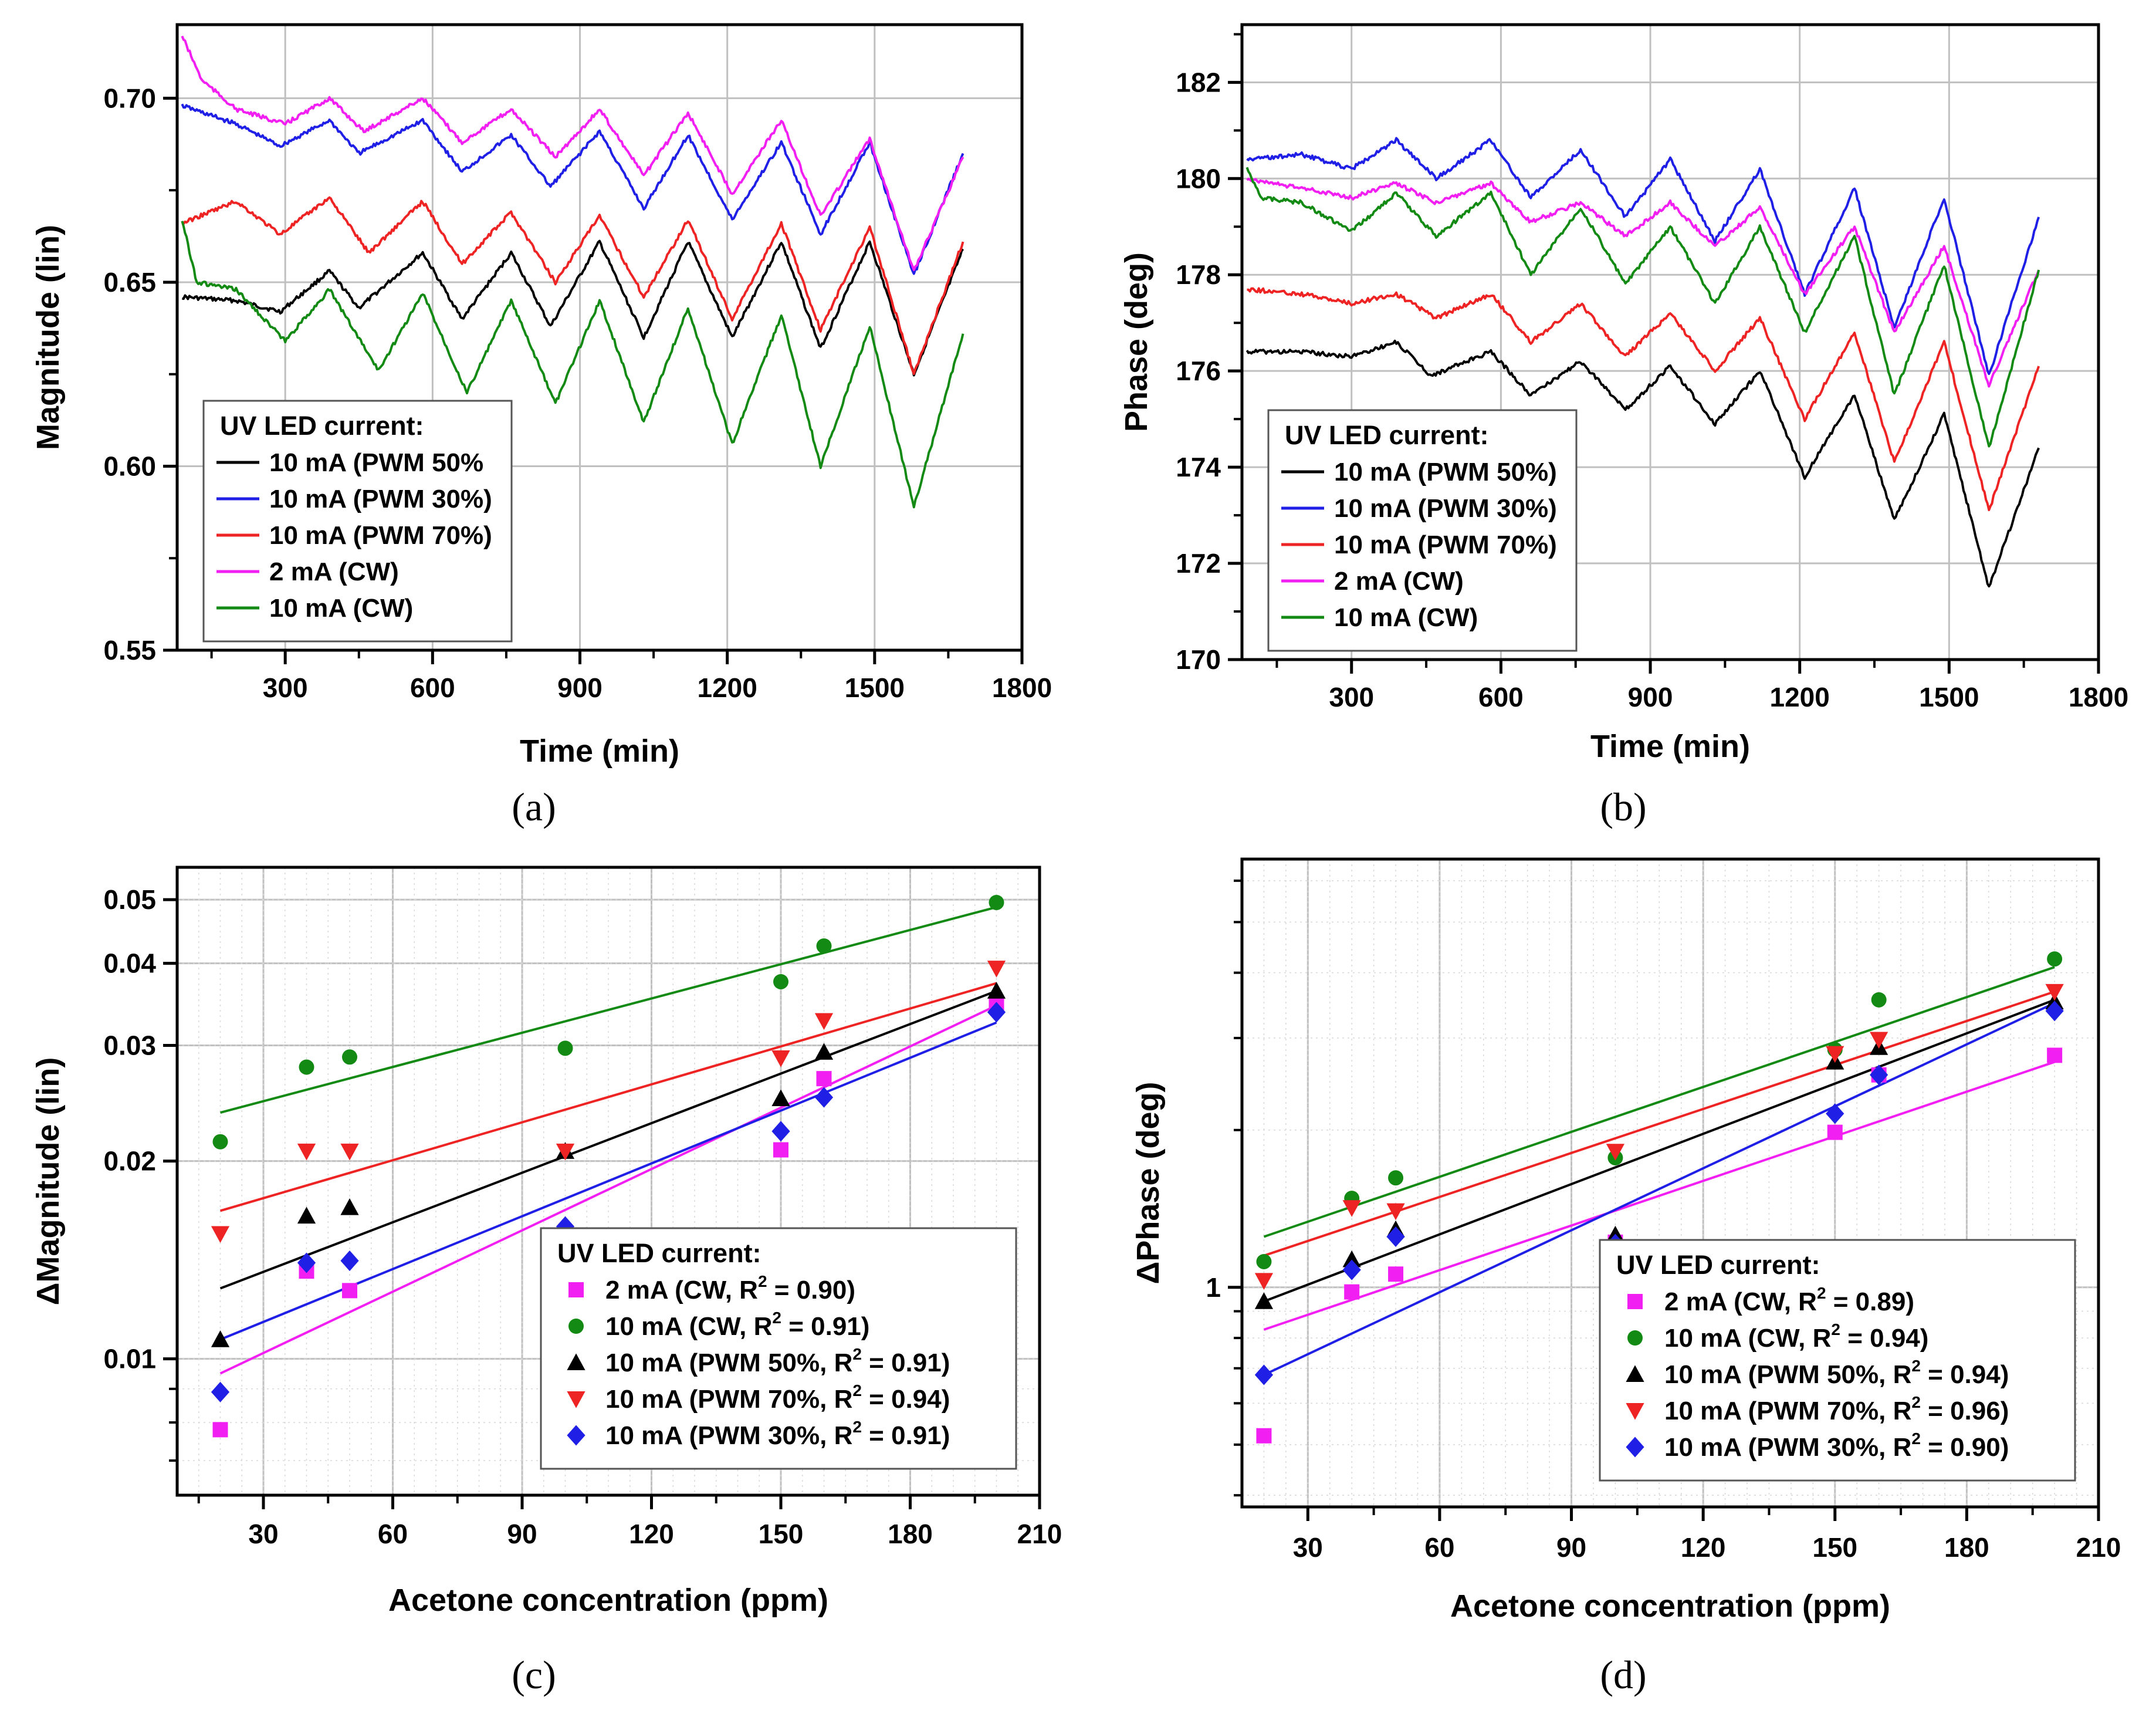 The image size is (2156, 1717). Describe the element at coordinates (129, 283) in the screenshot. I see `y-tick-label: 0.65` at that location.